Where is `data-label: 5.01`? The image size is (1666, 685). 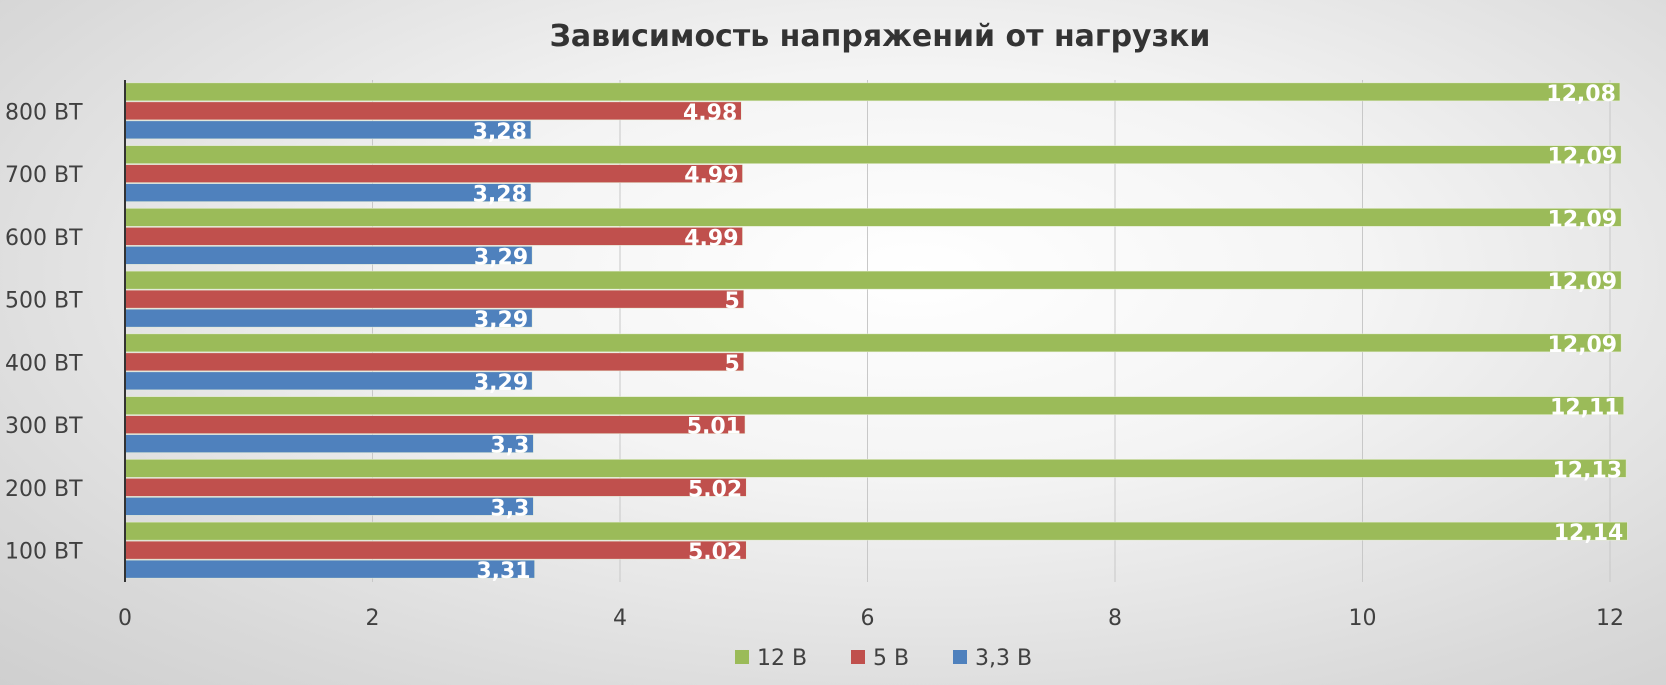 data-label: 5.01 is located at coordinates (714, 427).